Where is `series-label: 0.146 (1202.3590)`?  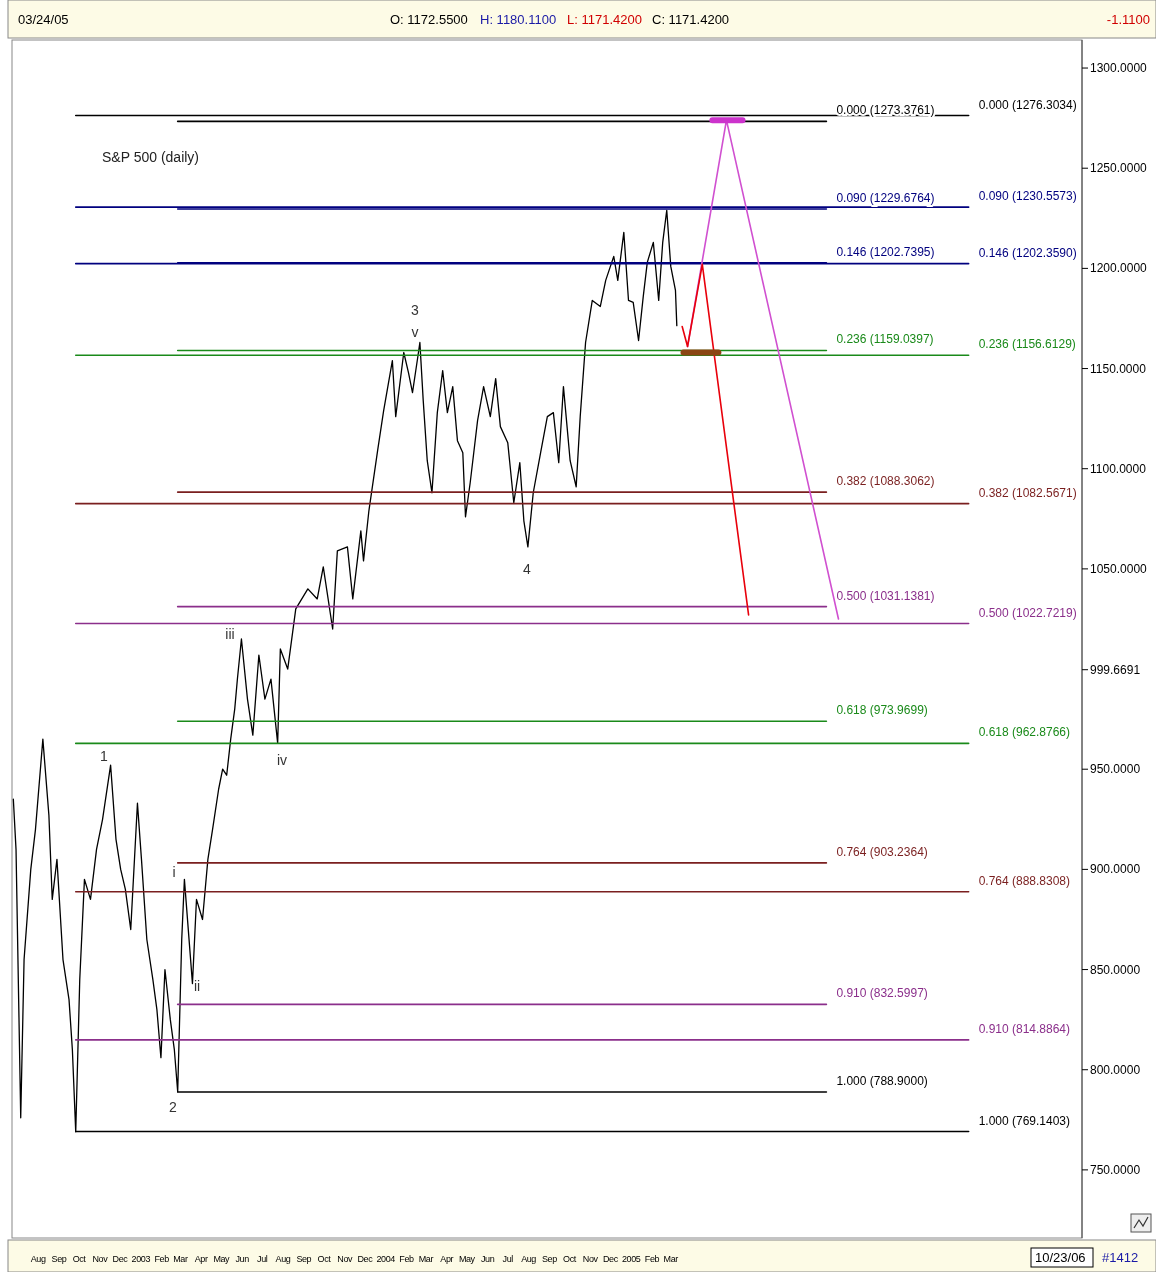
series-label: 0.146 (1202.3590) is located at coordinates (1027, 252).